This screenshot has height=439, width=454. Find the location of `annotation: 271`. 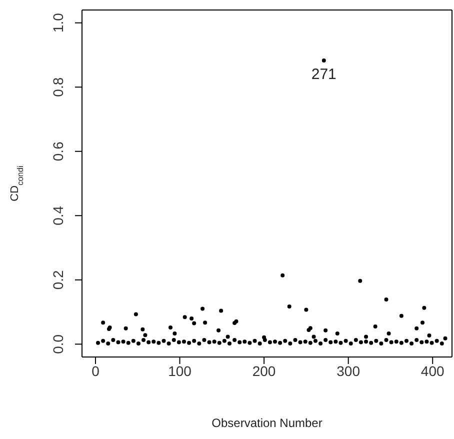

annotation: 271 is located at coordinates (323, 75).